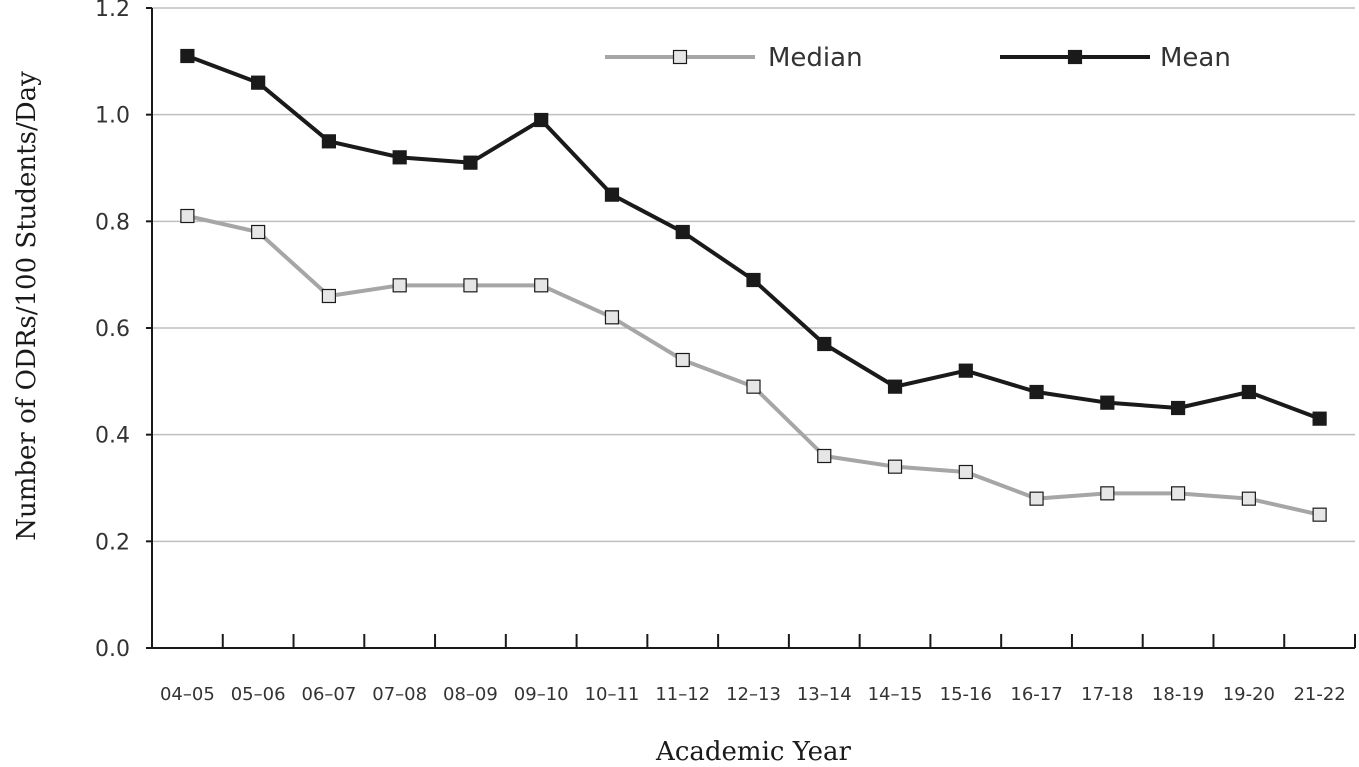  What do you see at coordinates (966, 694) in the screenshot?
I see `x-tick-label: 15-16` at bounding box center [966, 694].